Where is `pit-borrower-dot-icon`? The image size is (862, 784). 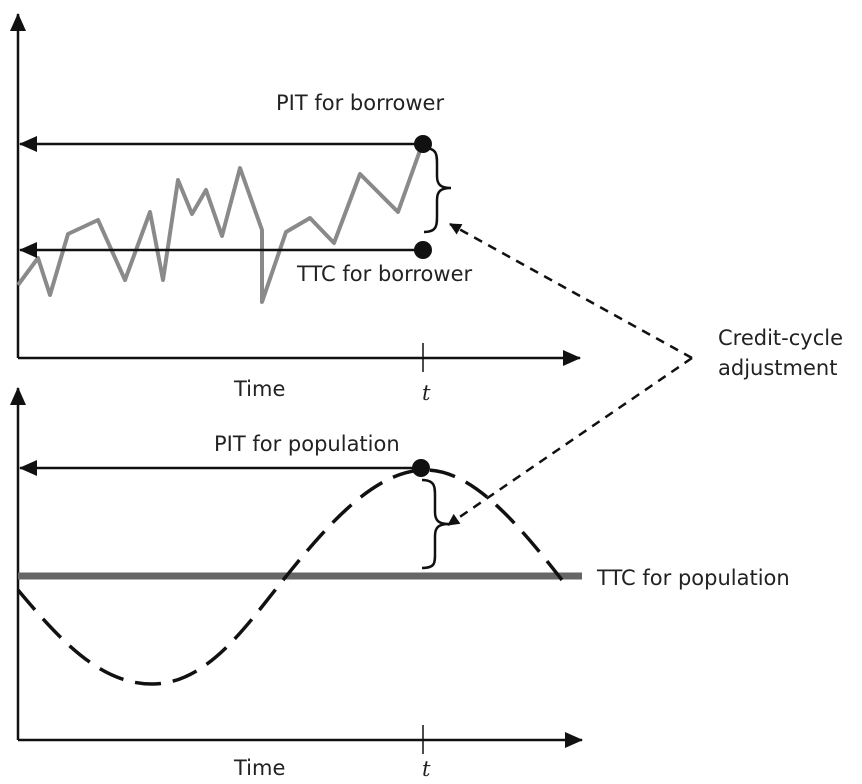 pit-borrower-dot-icon is located at coordinates (423, 144).